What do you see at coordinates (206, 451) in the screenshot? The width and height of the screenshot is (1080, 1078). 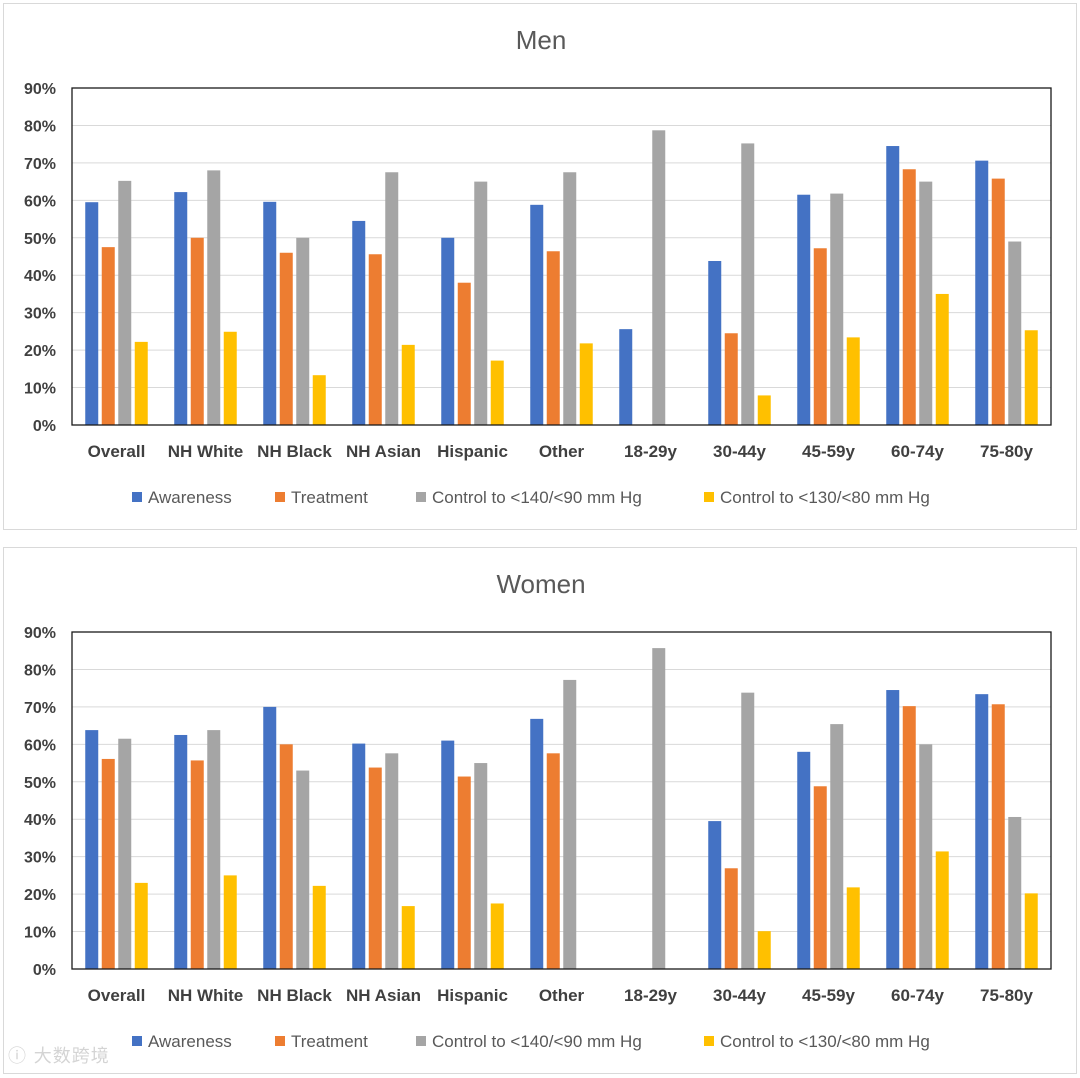 I see `men-x-tick-label: NH White` at bounding box center [206, 451].